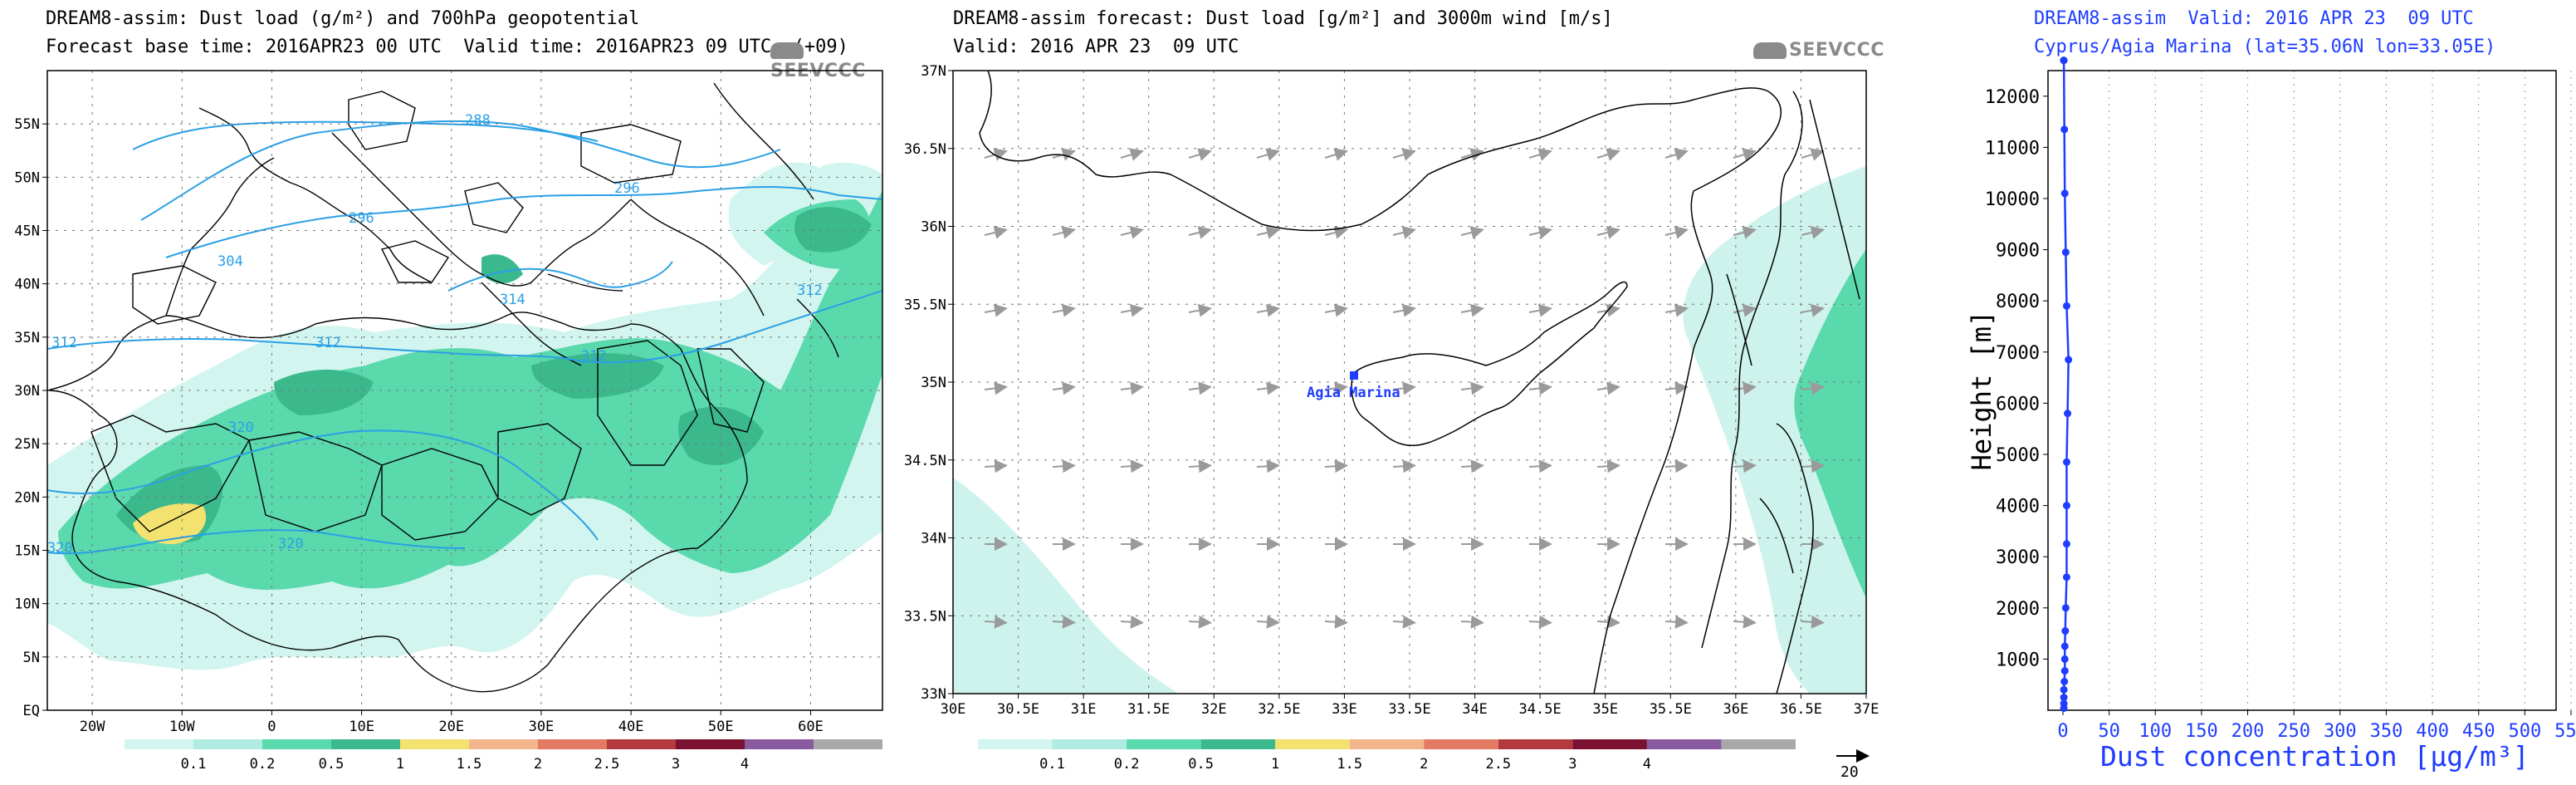 The width and height of the screenshot is (2576, 785). What do you see at coordinates (2386, 731) in the screenshot?
I see `x-tick-label: 350` at bounding box center [2386, 731].